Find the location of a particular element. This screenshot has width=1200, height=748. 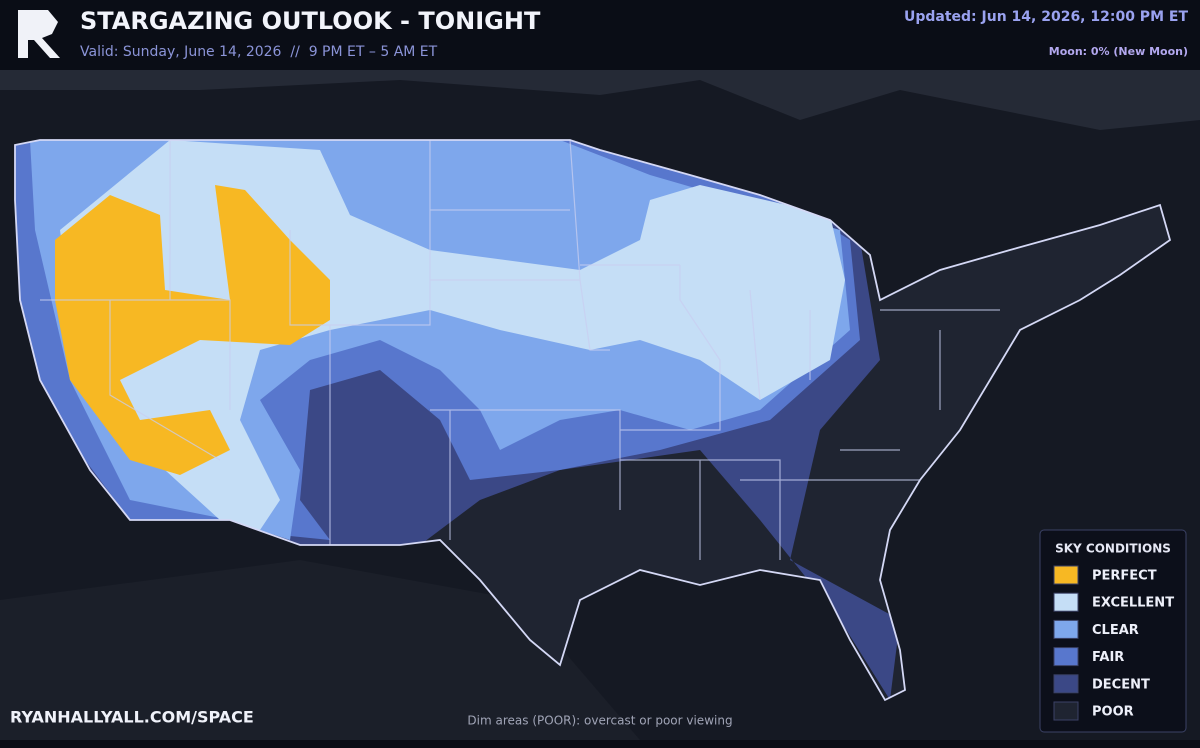

canada-land is located at coordinates (600, 100).